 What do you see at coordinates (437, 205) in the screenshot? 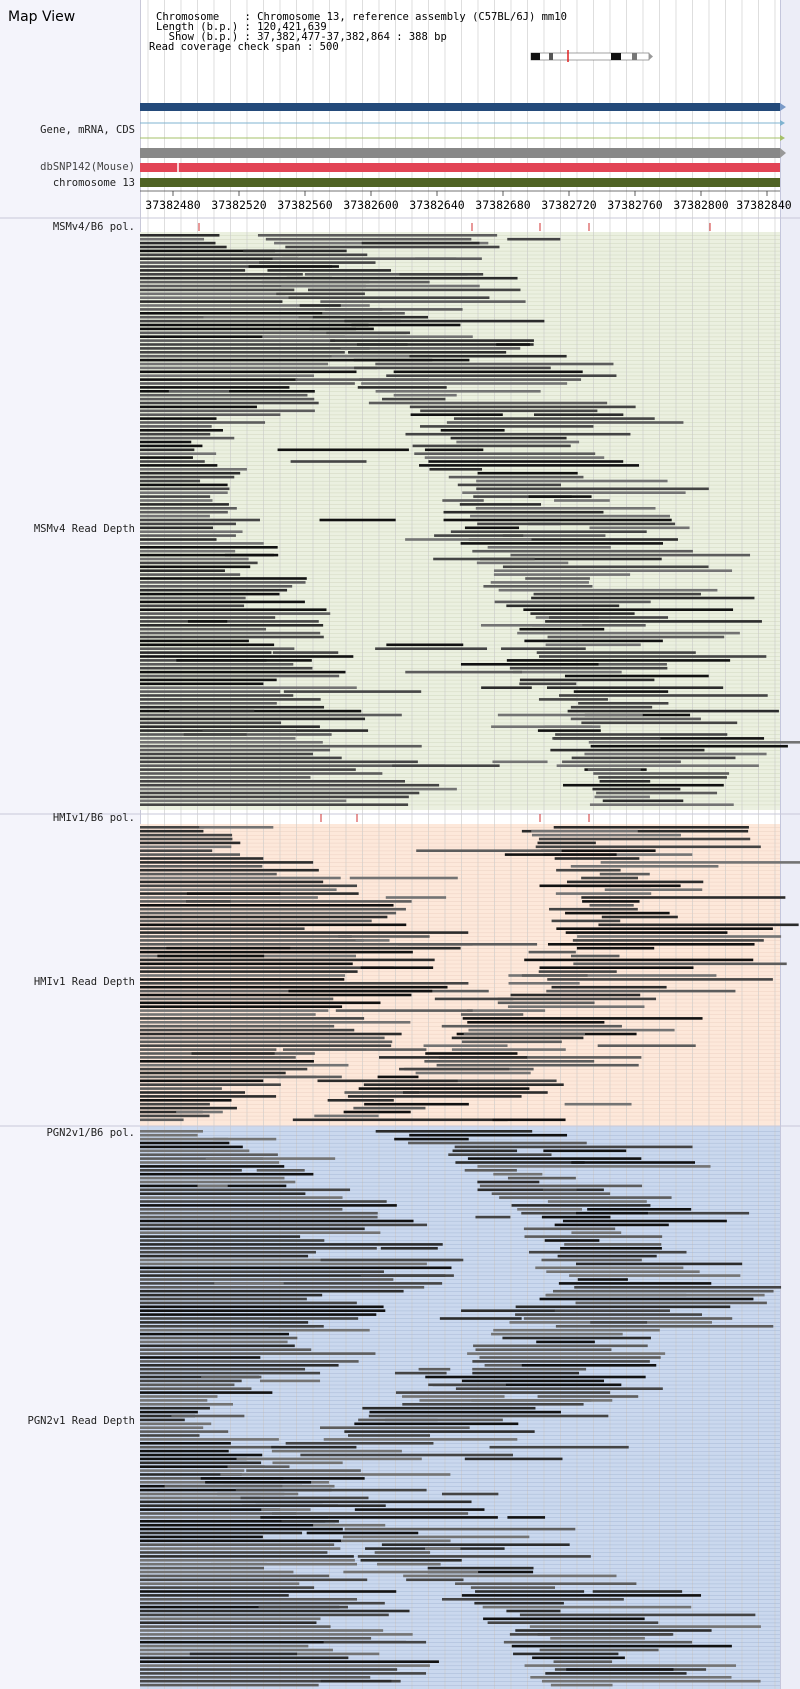
I see `axis-tick-label: 37382640` at bounding box center [437, 205].